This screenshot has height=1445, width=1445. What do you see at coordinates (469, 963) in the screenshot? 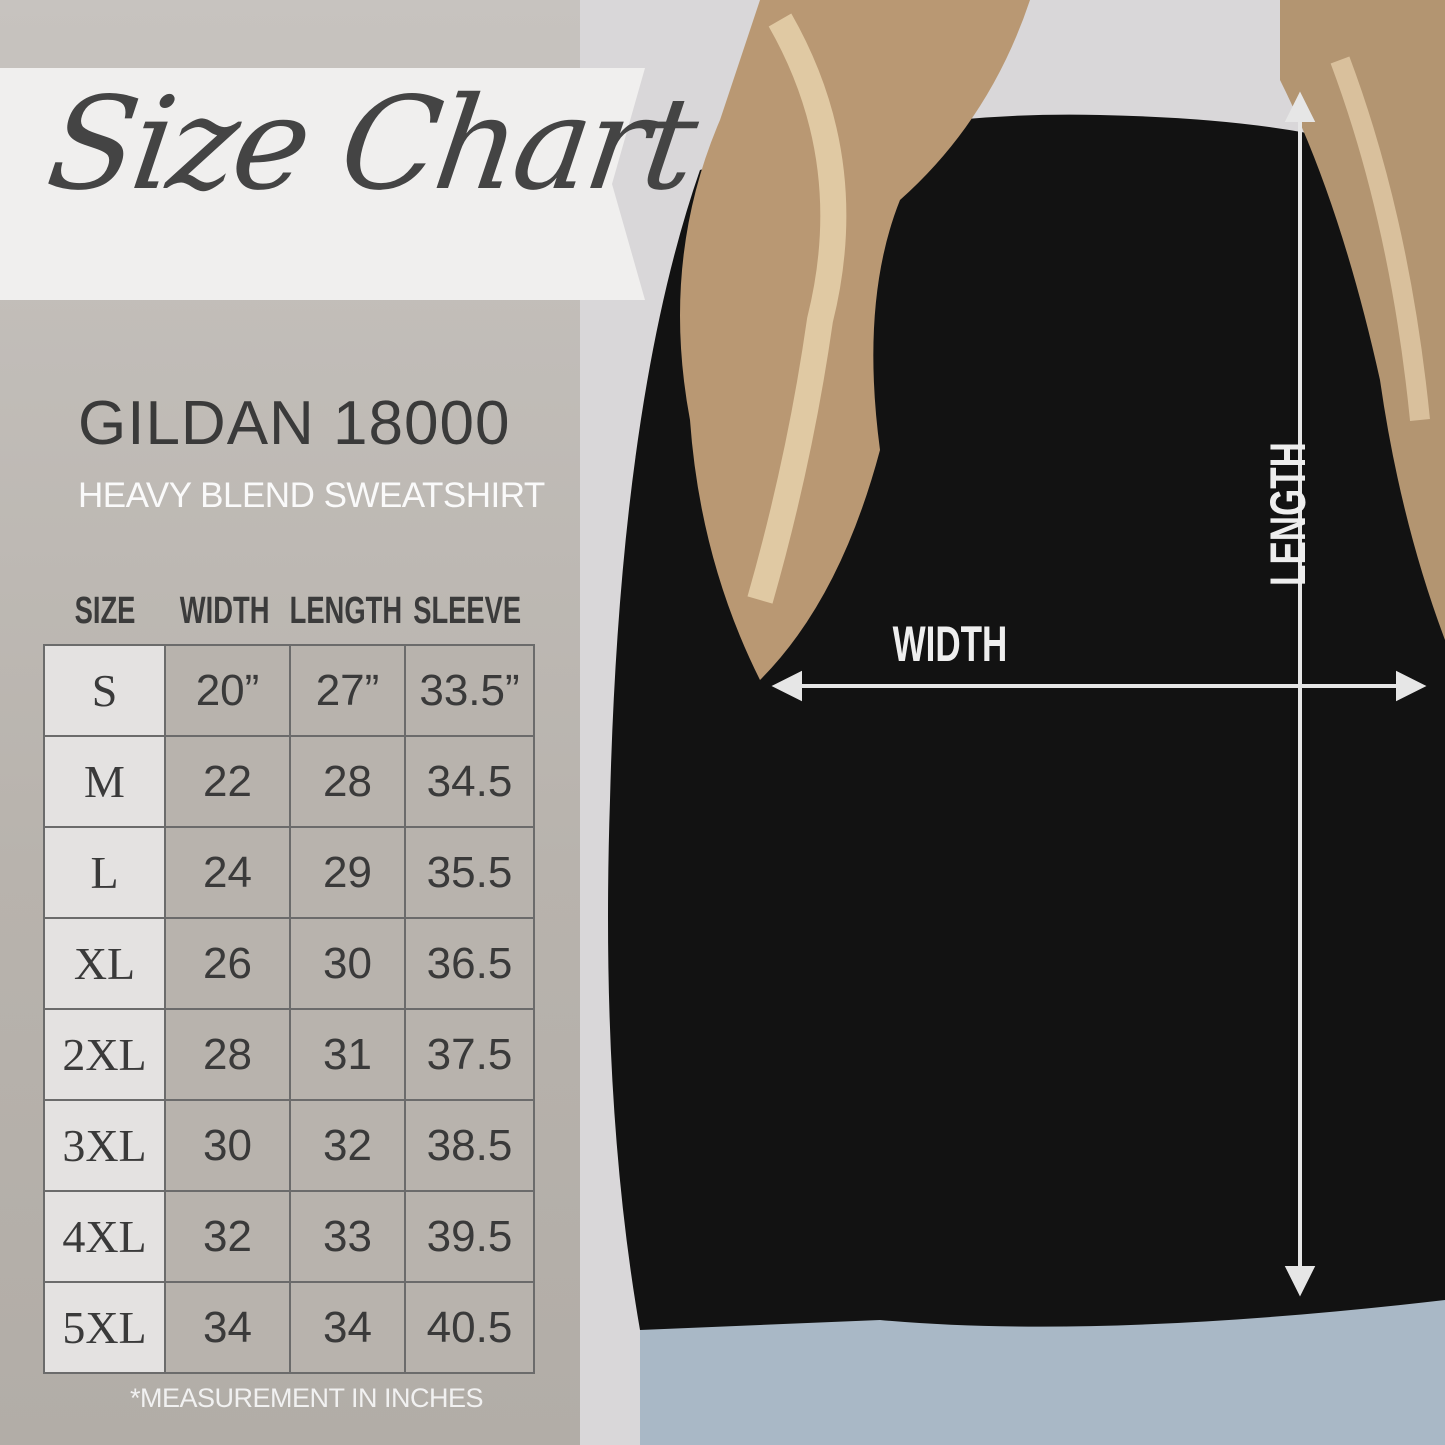
I see `sleeve-cell: 36.5` at bounding box center [469, 963].